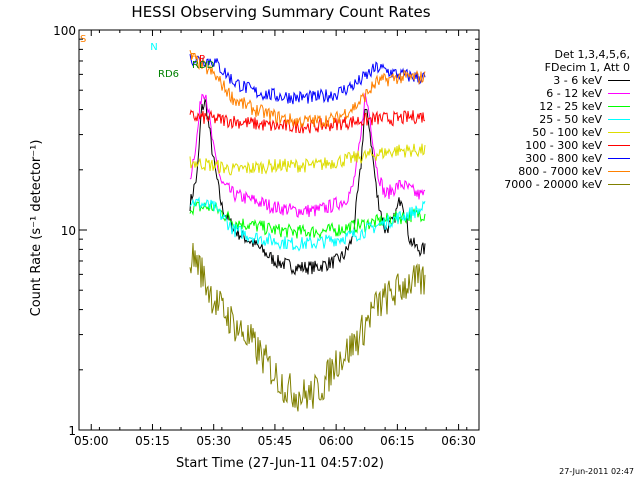 The image size is (640, 480). I want to click on x-tick-label: 05:45, so click(275, 441).